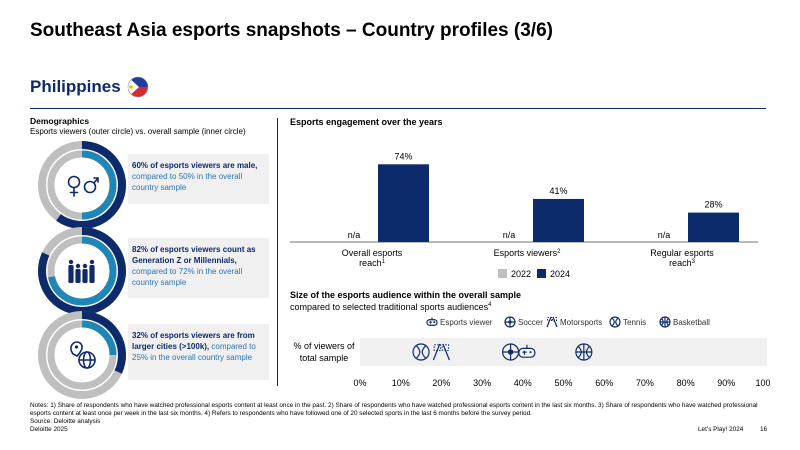 The width and height of the screenshot is (800, 450). Describe the element at coordinates (441, 383) in the screenshot. I see `x-tick-label: 20%` at that location.